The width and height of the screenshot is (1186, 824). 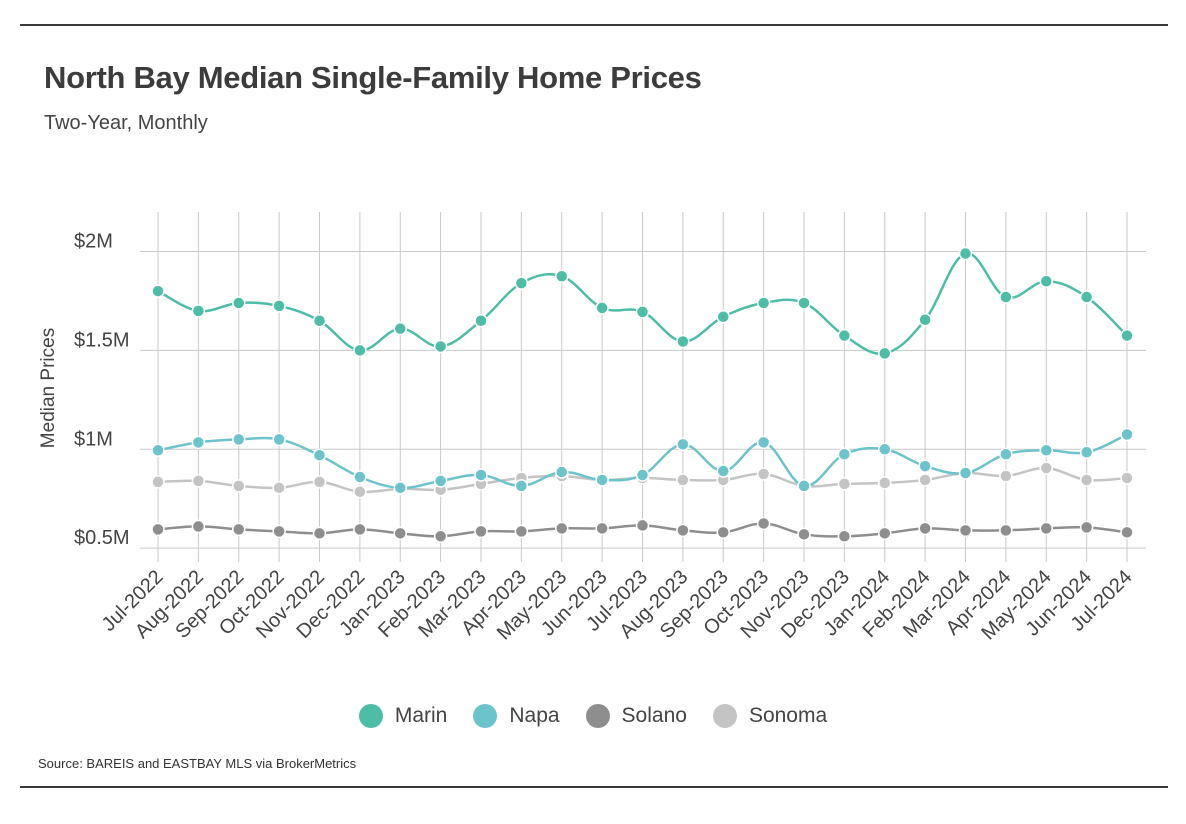 I want to click on legend-item-solano: Solano, so click(x=636, y=716).